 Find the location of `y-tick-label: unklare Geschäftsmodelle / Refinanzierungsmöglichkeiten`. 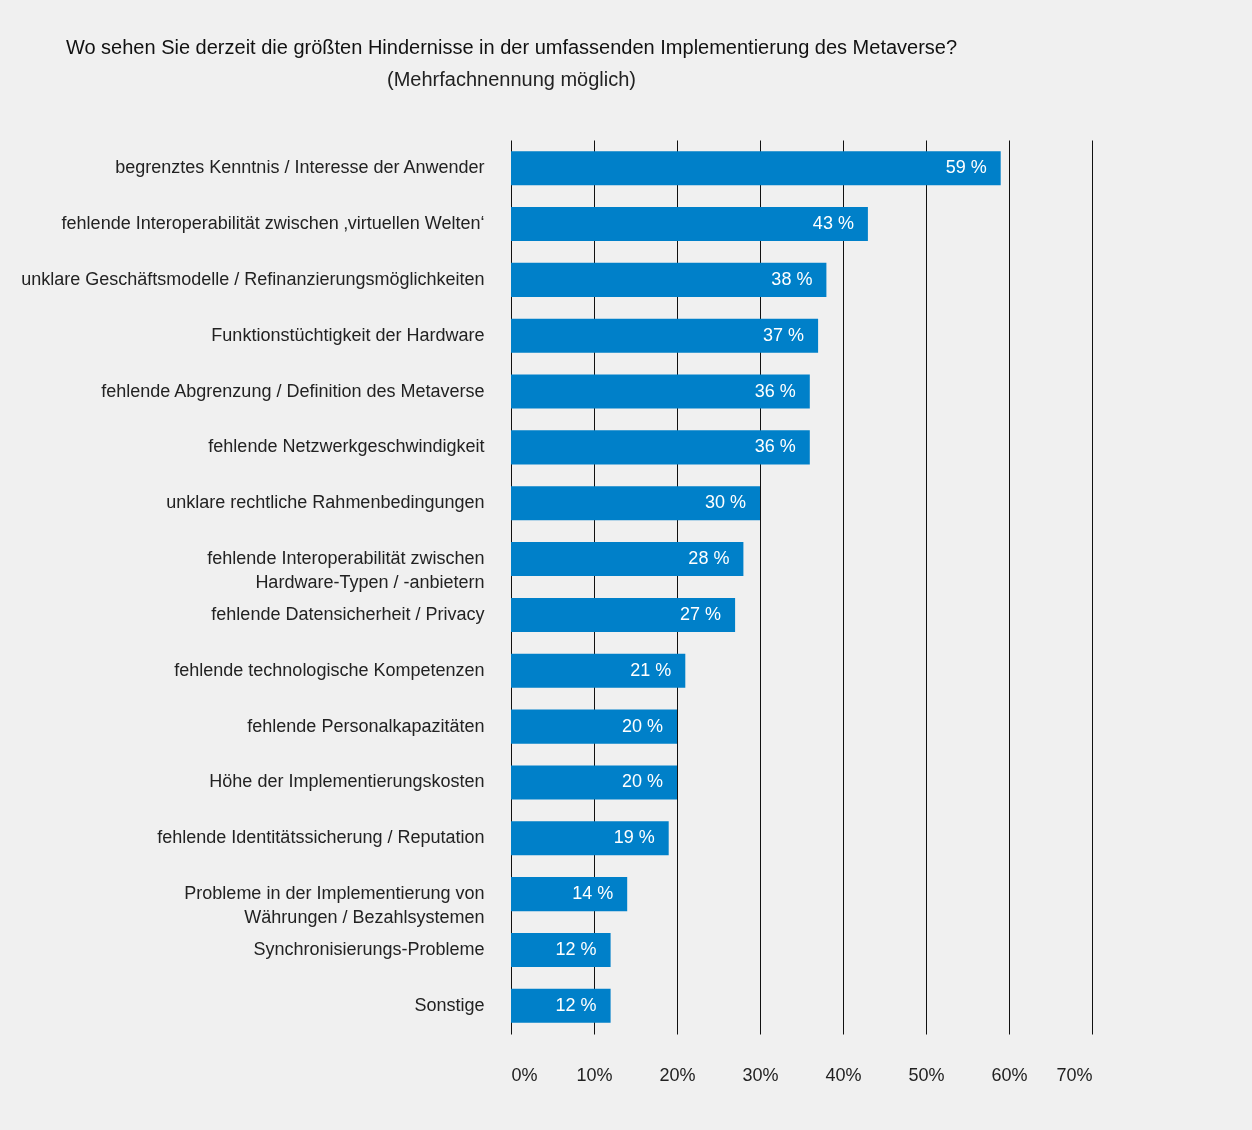

y-tick-label: unklare Geschäftsmodelle / Refinanzierungsmöglichkeiten is located at coordinates (253, 278).